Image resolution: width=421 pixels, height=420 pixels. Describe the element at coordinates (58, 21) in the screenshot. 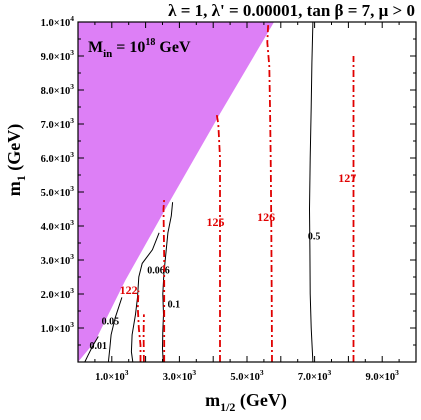

I see `y-tick-label: 1.0×10⁴` at that location.